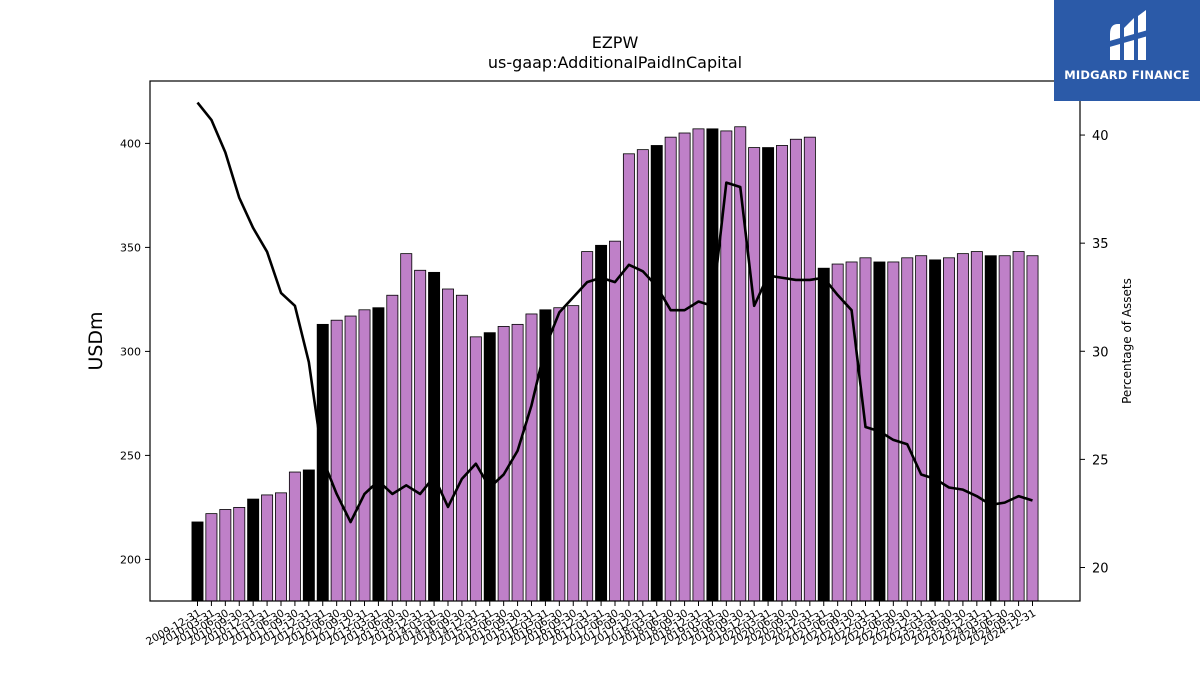 This screenshot has height=675, width=1200. I want to click on chart-subtitle: us-gaap:AdditionalPaidInCapital, so click(615, 62).